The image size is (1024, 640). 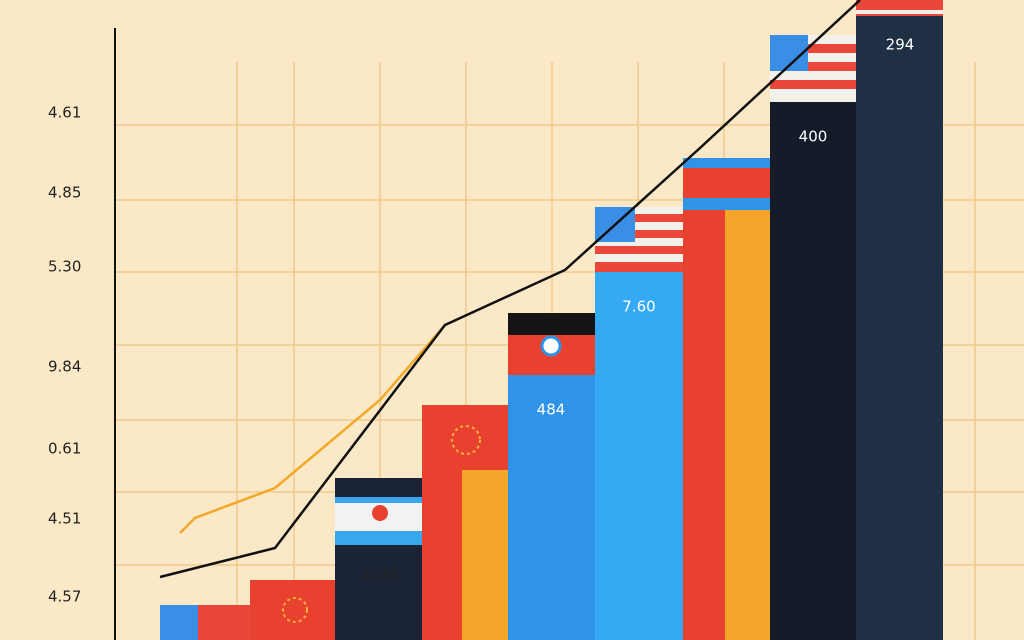 What do you see at coordinates (64, 519) in the screenshot?
I see `y-label: 4.51` at bounding box center [64, 519].